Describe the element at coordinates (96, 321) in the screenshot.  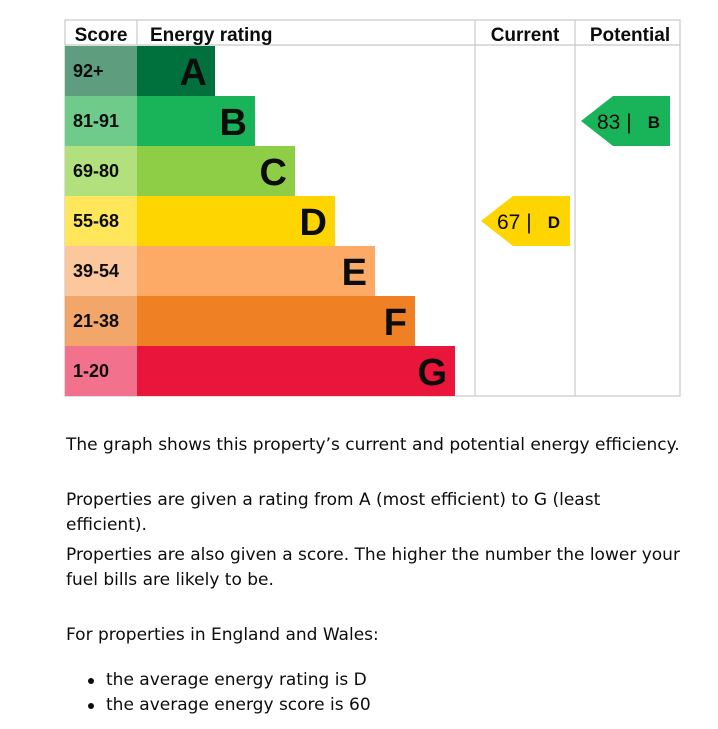
I see `score-range-label: 21-38` at that location.